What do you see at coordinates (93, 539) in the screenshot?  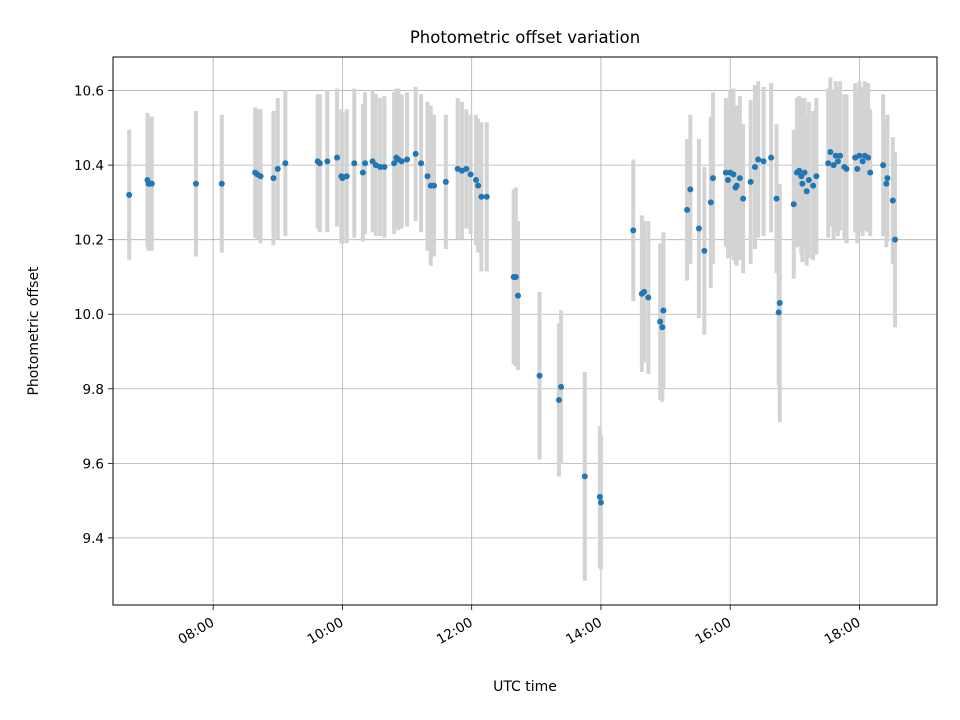 I see `y-tick-label: 9.4` at bounding box center [93, 539].